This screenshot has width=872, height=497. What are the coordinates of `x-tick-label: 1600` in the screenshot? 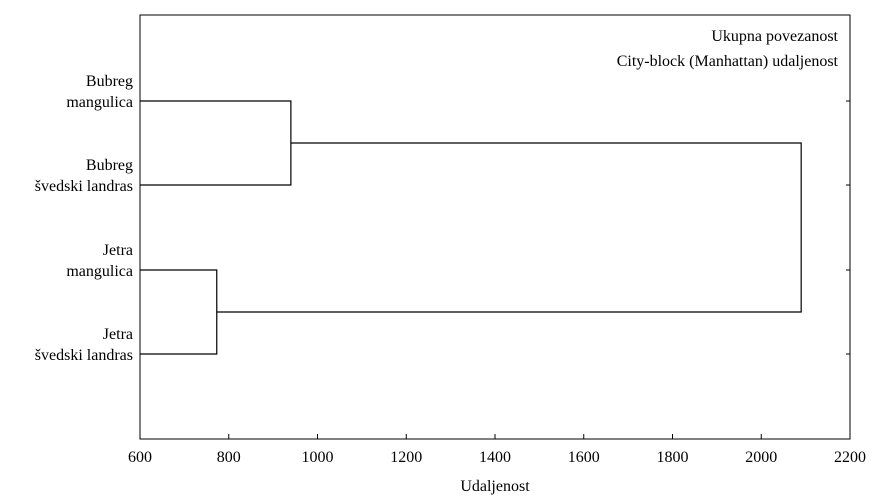 It's located at (584, 457).